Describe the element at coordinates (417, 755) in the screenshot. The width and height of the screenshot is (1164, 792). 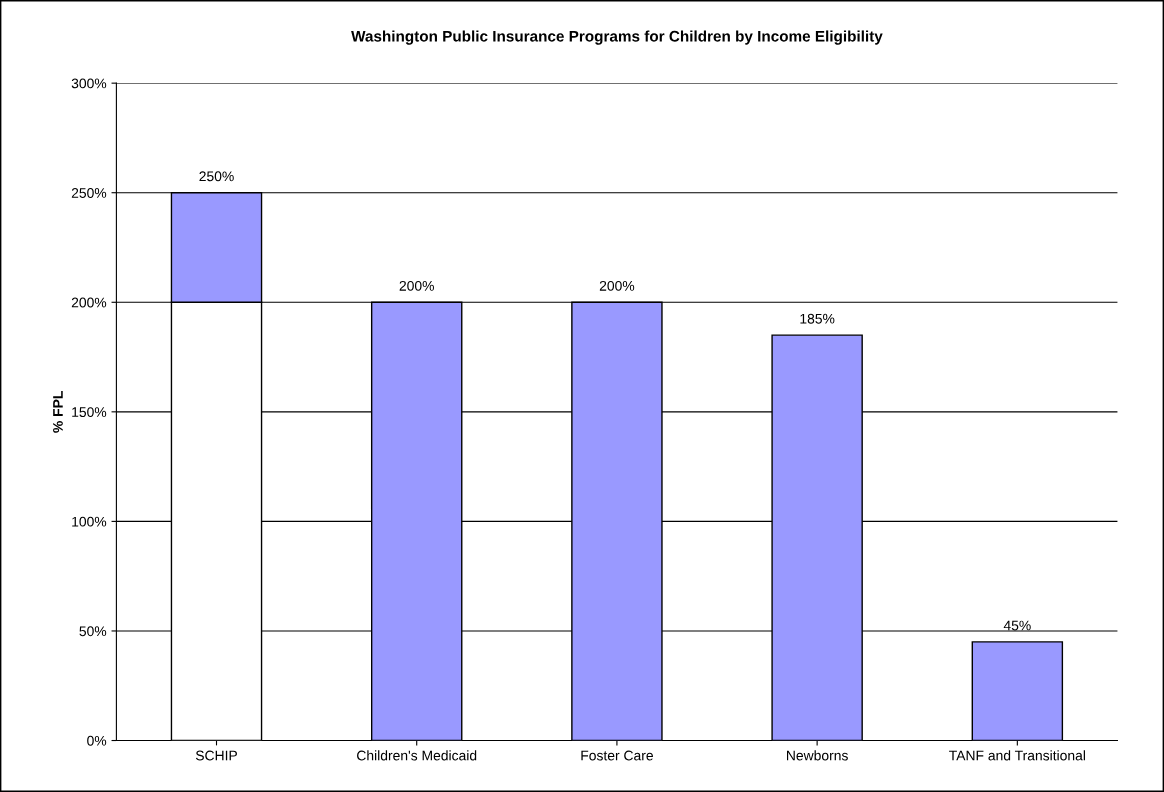
I see `x-tick-label: Children's Medicaid` at that location.